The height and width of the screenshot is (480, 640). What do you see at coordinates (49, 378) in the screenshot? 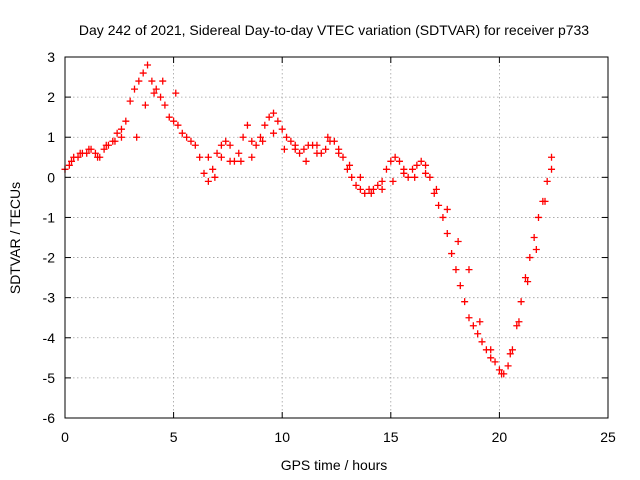
I see `y-tick-label: -5` at bounding box center [49, 378].